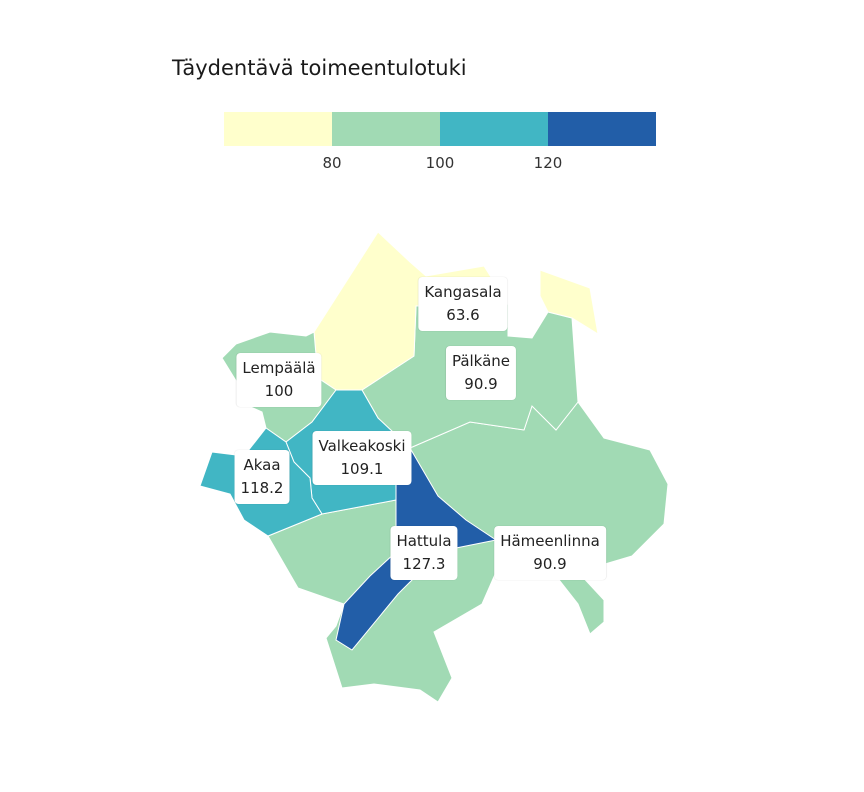  What do you see at coordinates (279, 391) in the screenshot?
I see `label-lempaala-value: 100` at bounding box center [279, 391].